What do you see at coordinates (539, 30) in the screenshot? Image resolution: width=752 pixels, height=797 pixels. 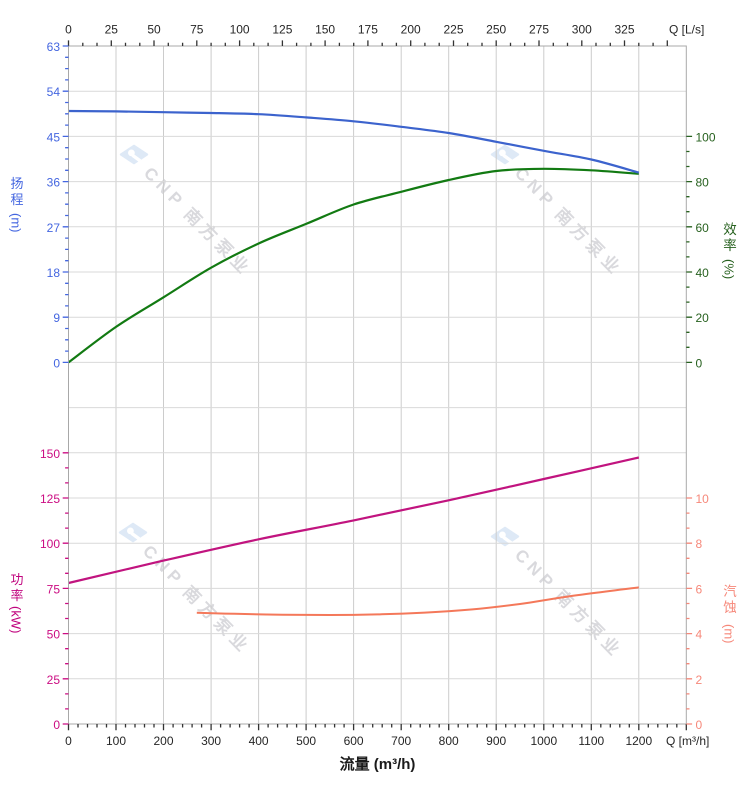 I see `svg-text: 275` at bounding box center [539, 30].